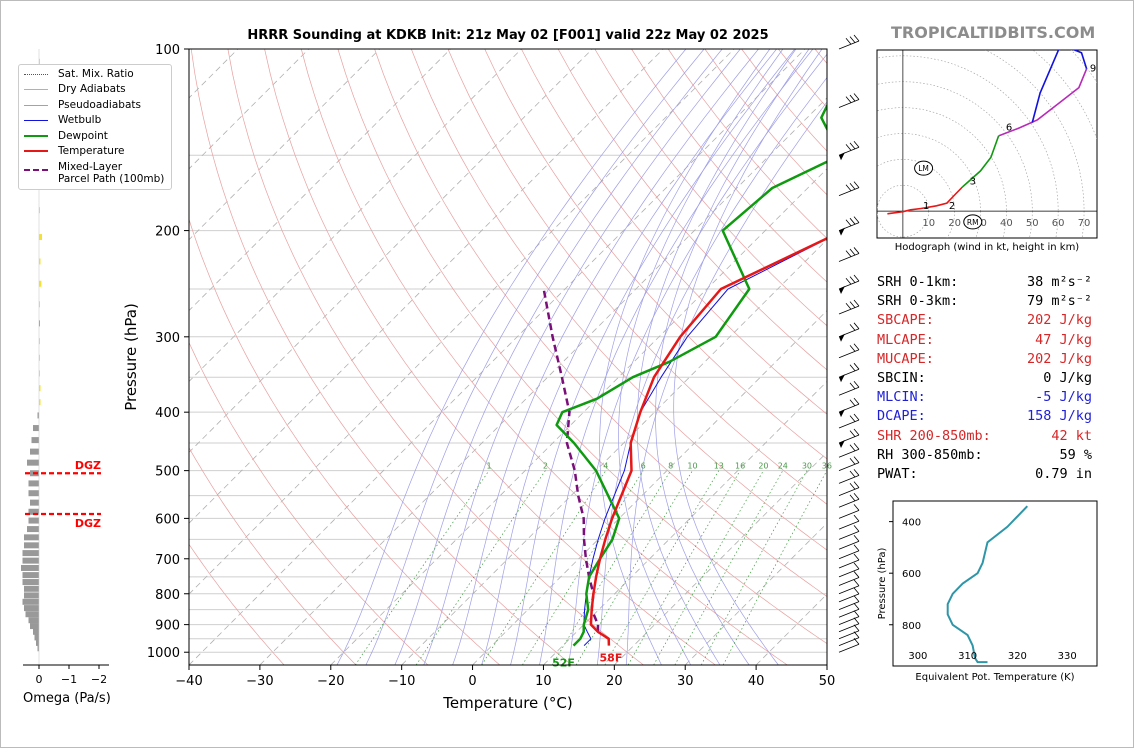 This screenshot has width=1134, height=749. I want to click on stat-label: SHR 200-850mb:, so click(934, 436).